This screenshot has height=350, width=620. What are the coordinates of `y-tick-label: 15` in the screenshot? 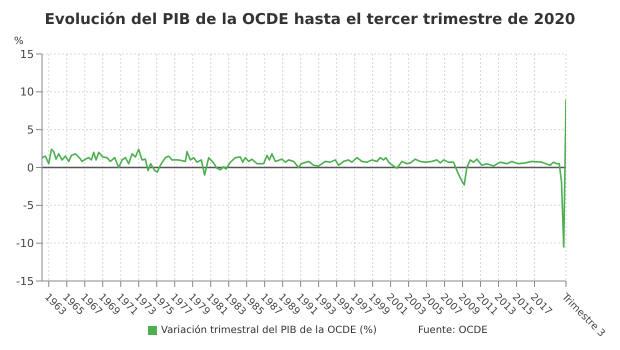 It's located at (27, 54).